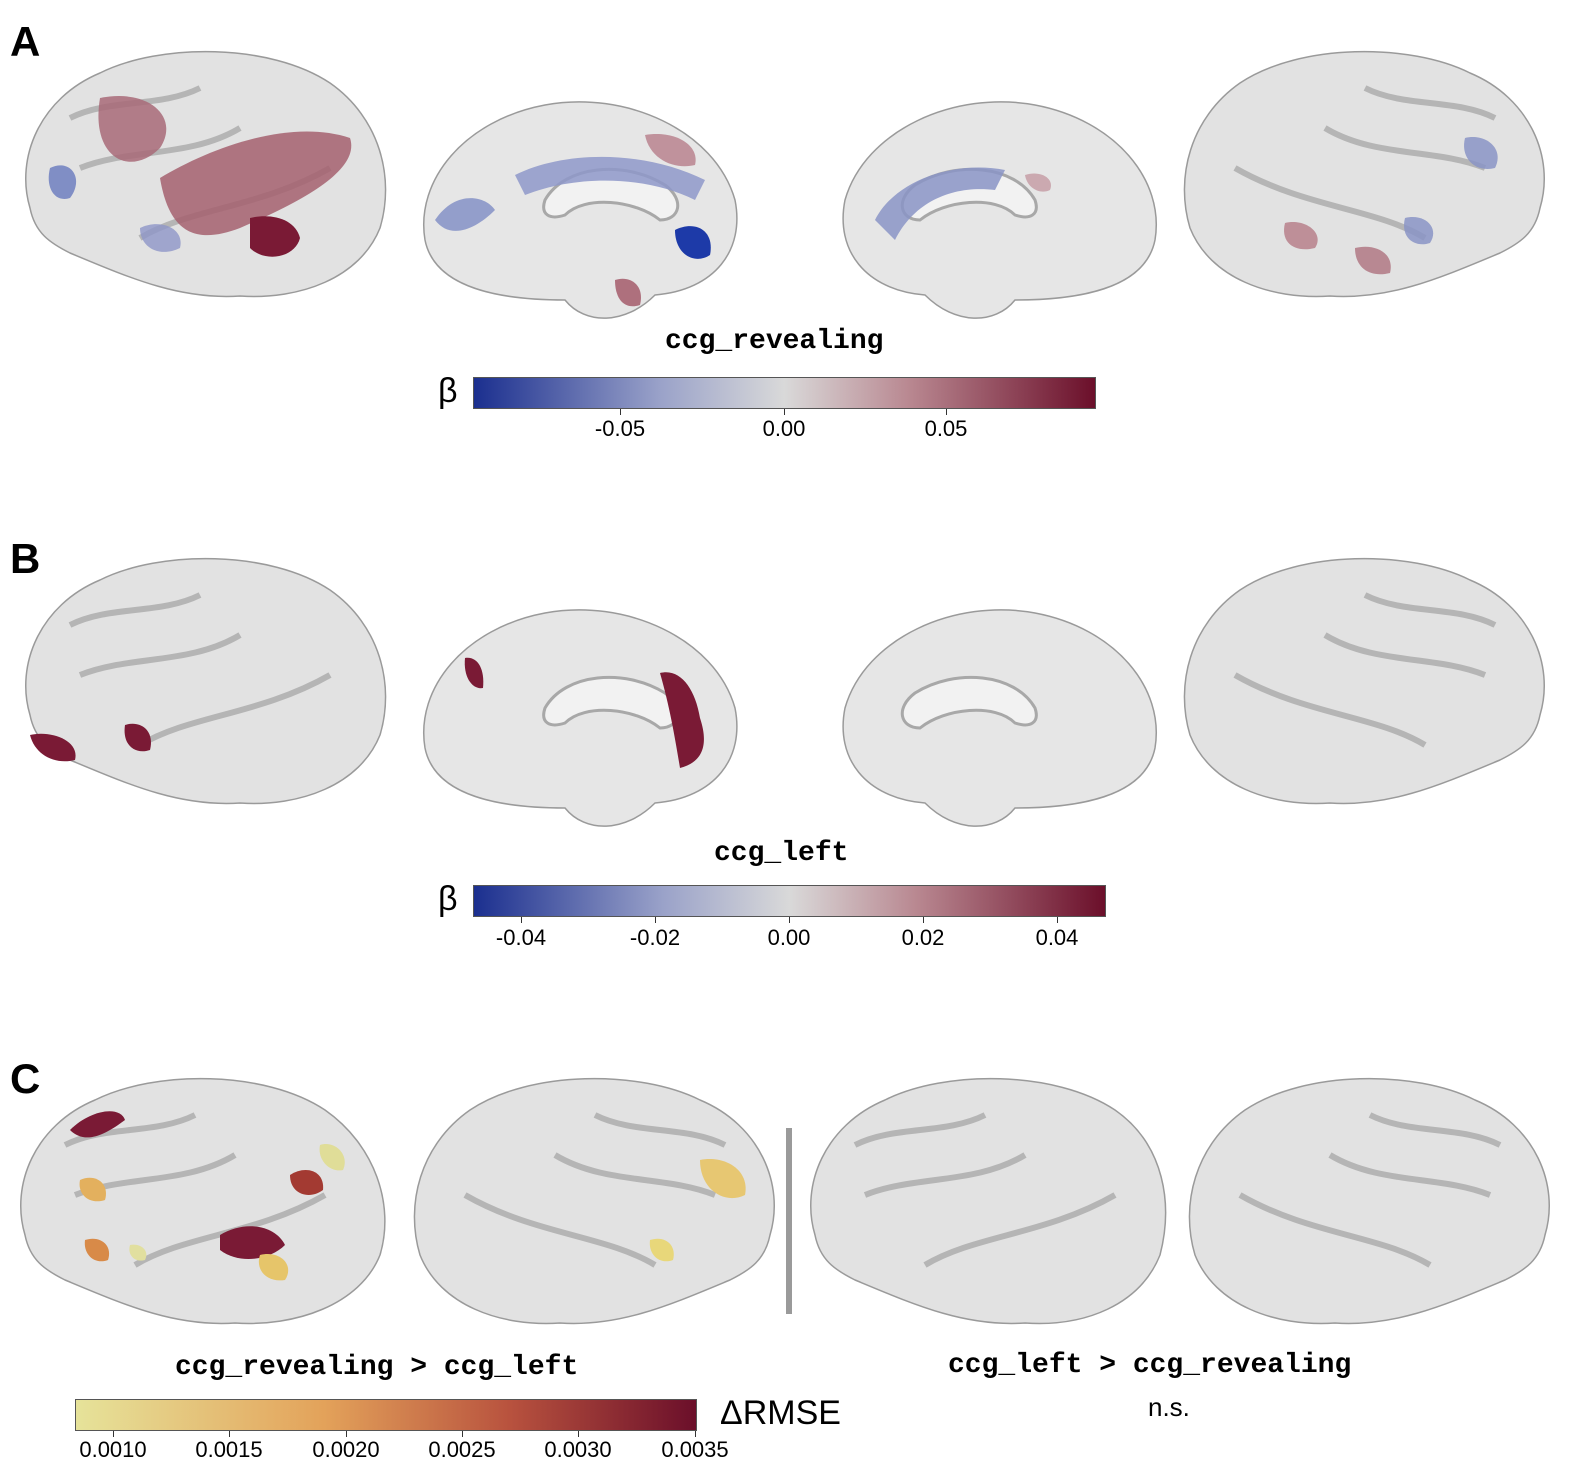 The height and width of the screenshot is (1474, 1580). Describe the element at coordinates (206, 681) in the screenshot. I see `brain-b-left-lateral` at that location.